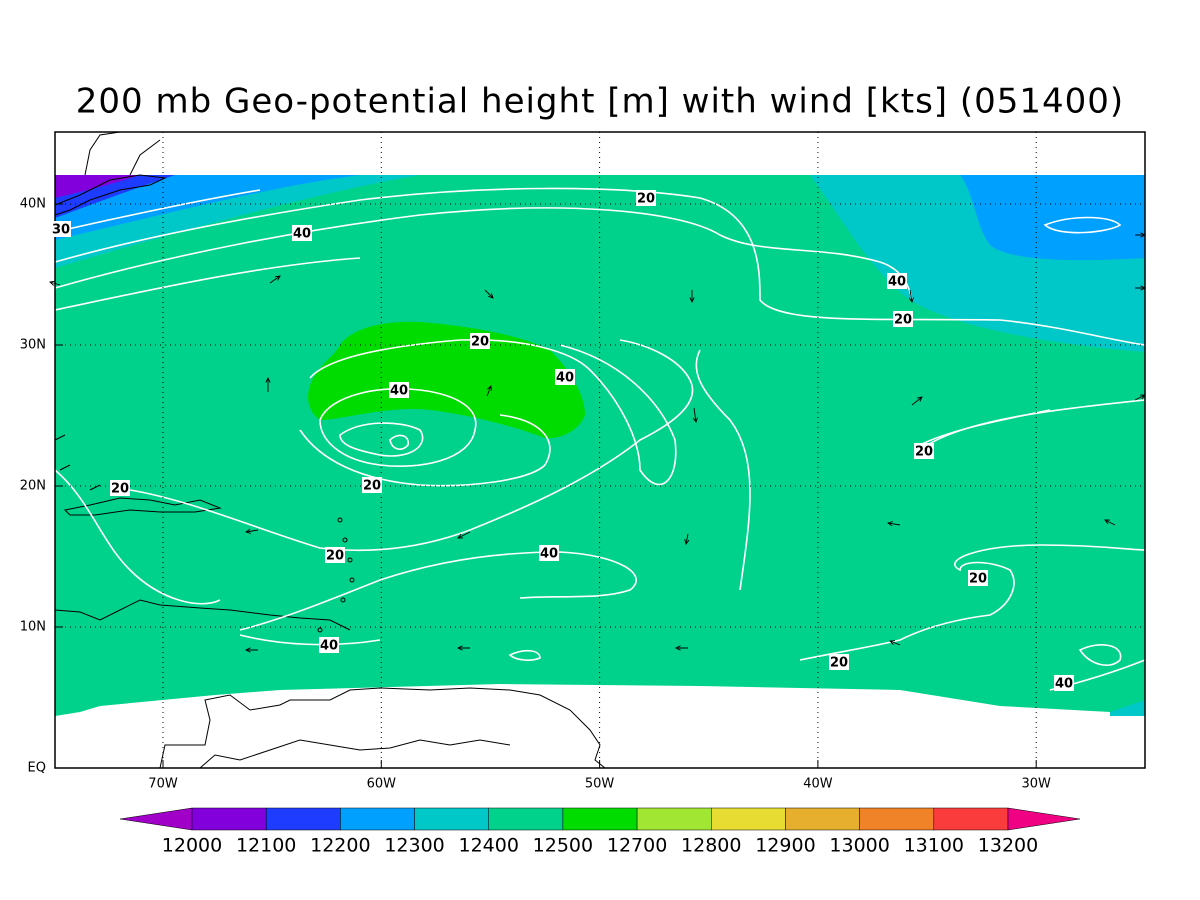 This screenshot has width=1200, height=900. Describe the element at coordinates (33, 486) in the screenshot. I see `lat-label: 20N` at that location.